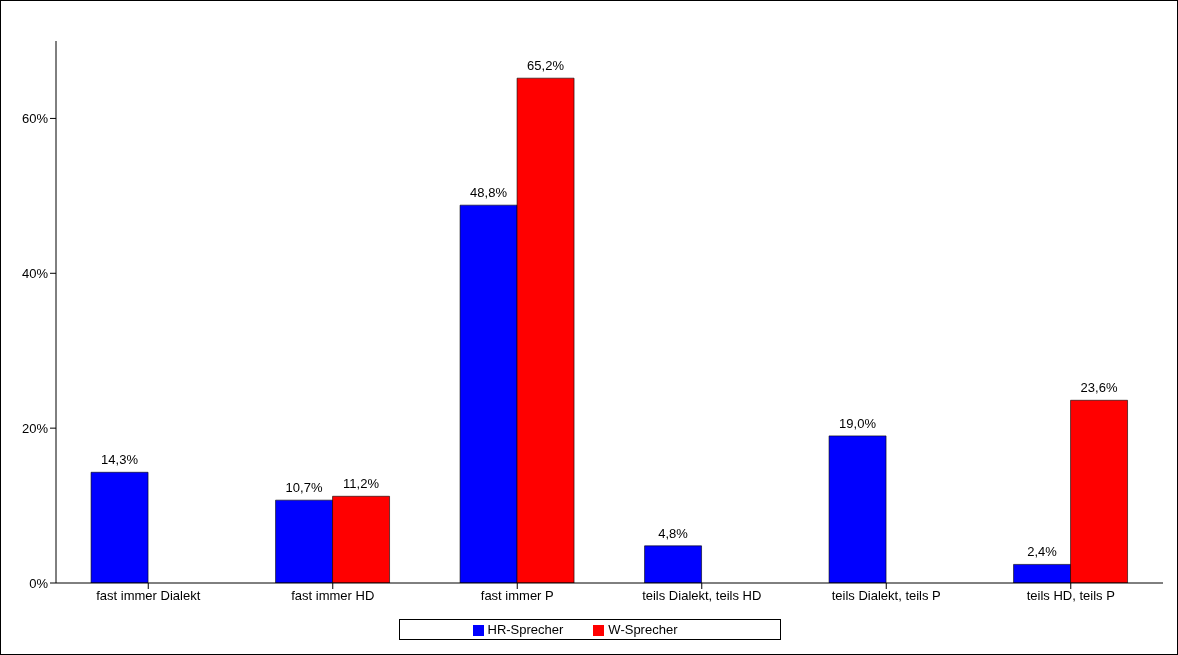  Describe the element at coordinates (1070, 596) in the screenshot. I see `x-tick-label: teils HD, teils P` at that location.